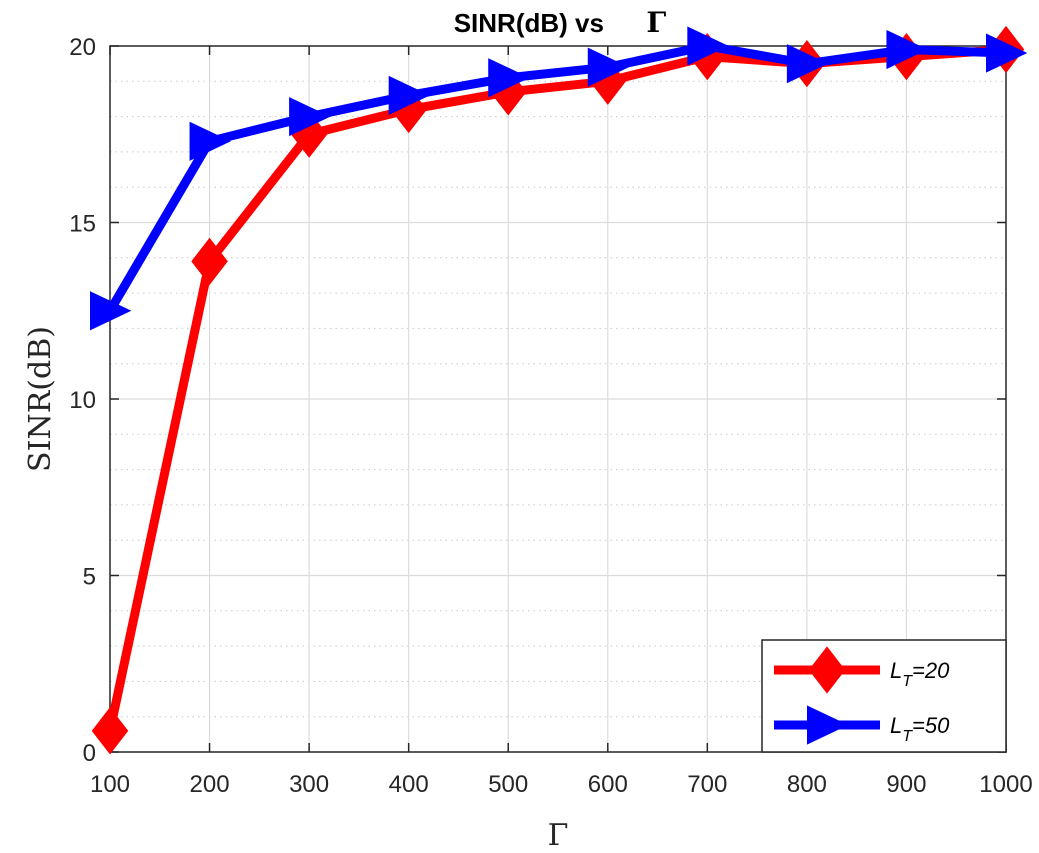  I want to click on x-axis-label: Γ, so click(558, 835).